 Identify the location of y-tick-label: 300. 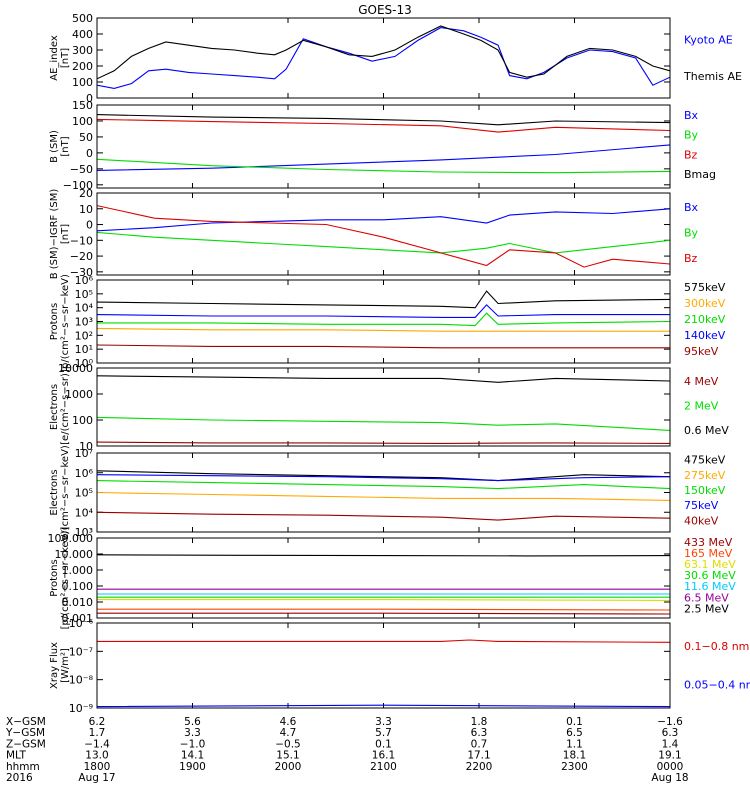
(82, 50).